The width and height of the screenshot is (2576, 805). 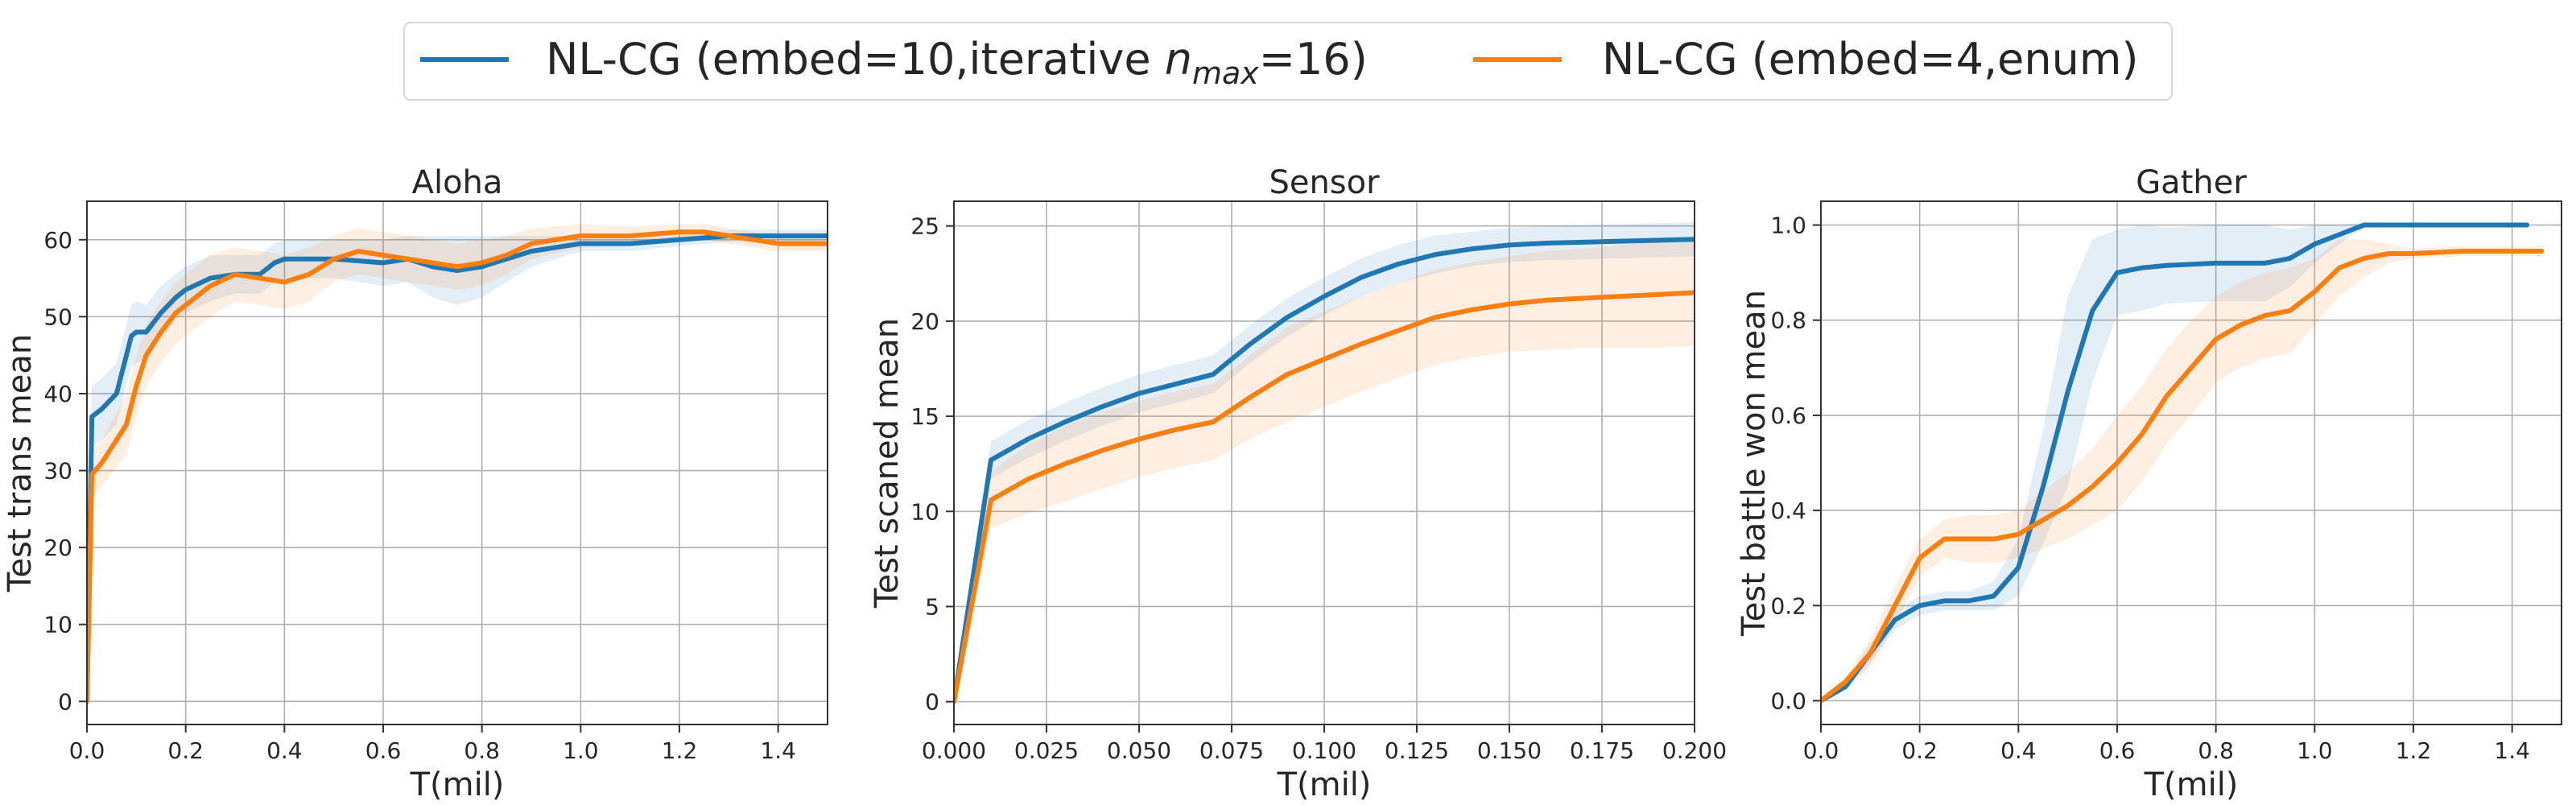 What do you see at coordinates (57, 316) in the screenshot?
I see `y-tick-label: 50` at bounding box center [57, 316].